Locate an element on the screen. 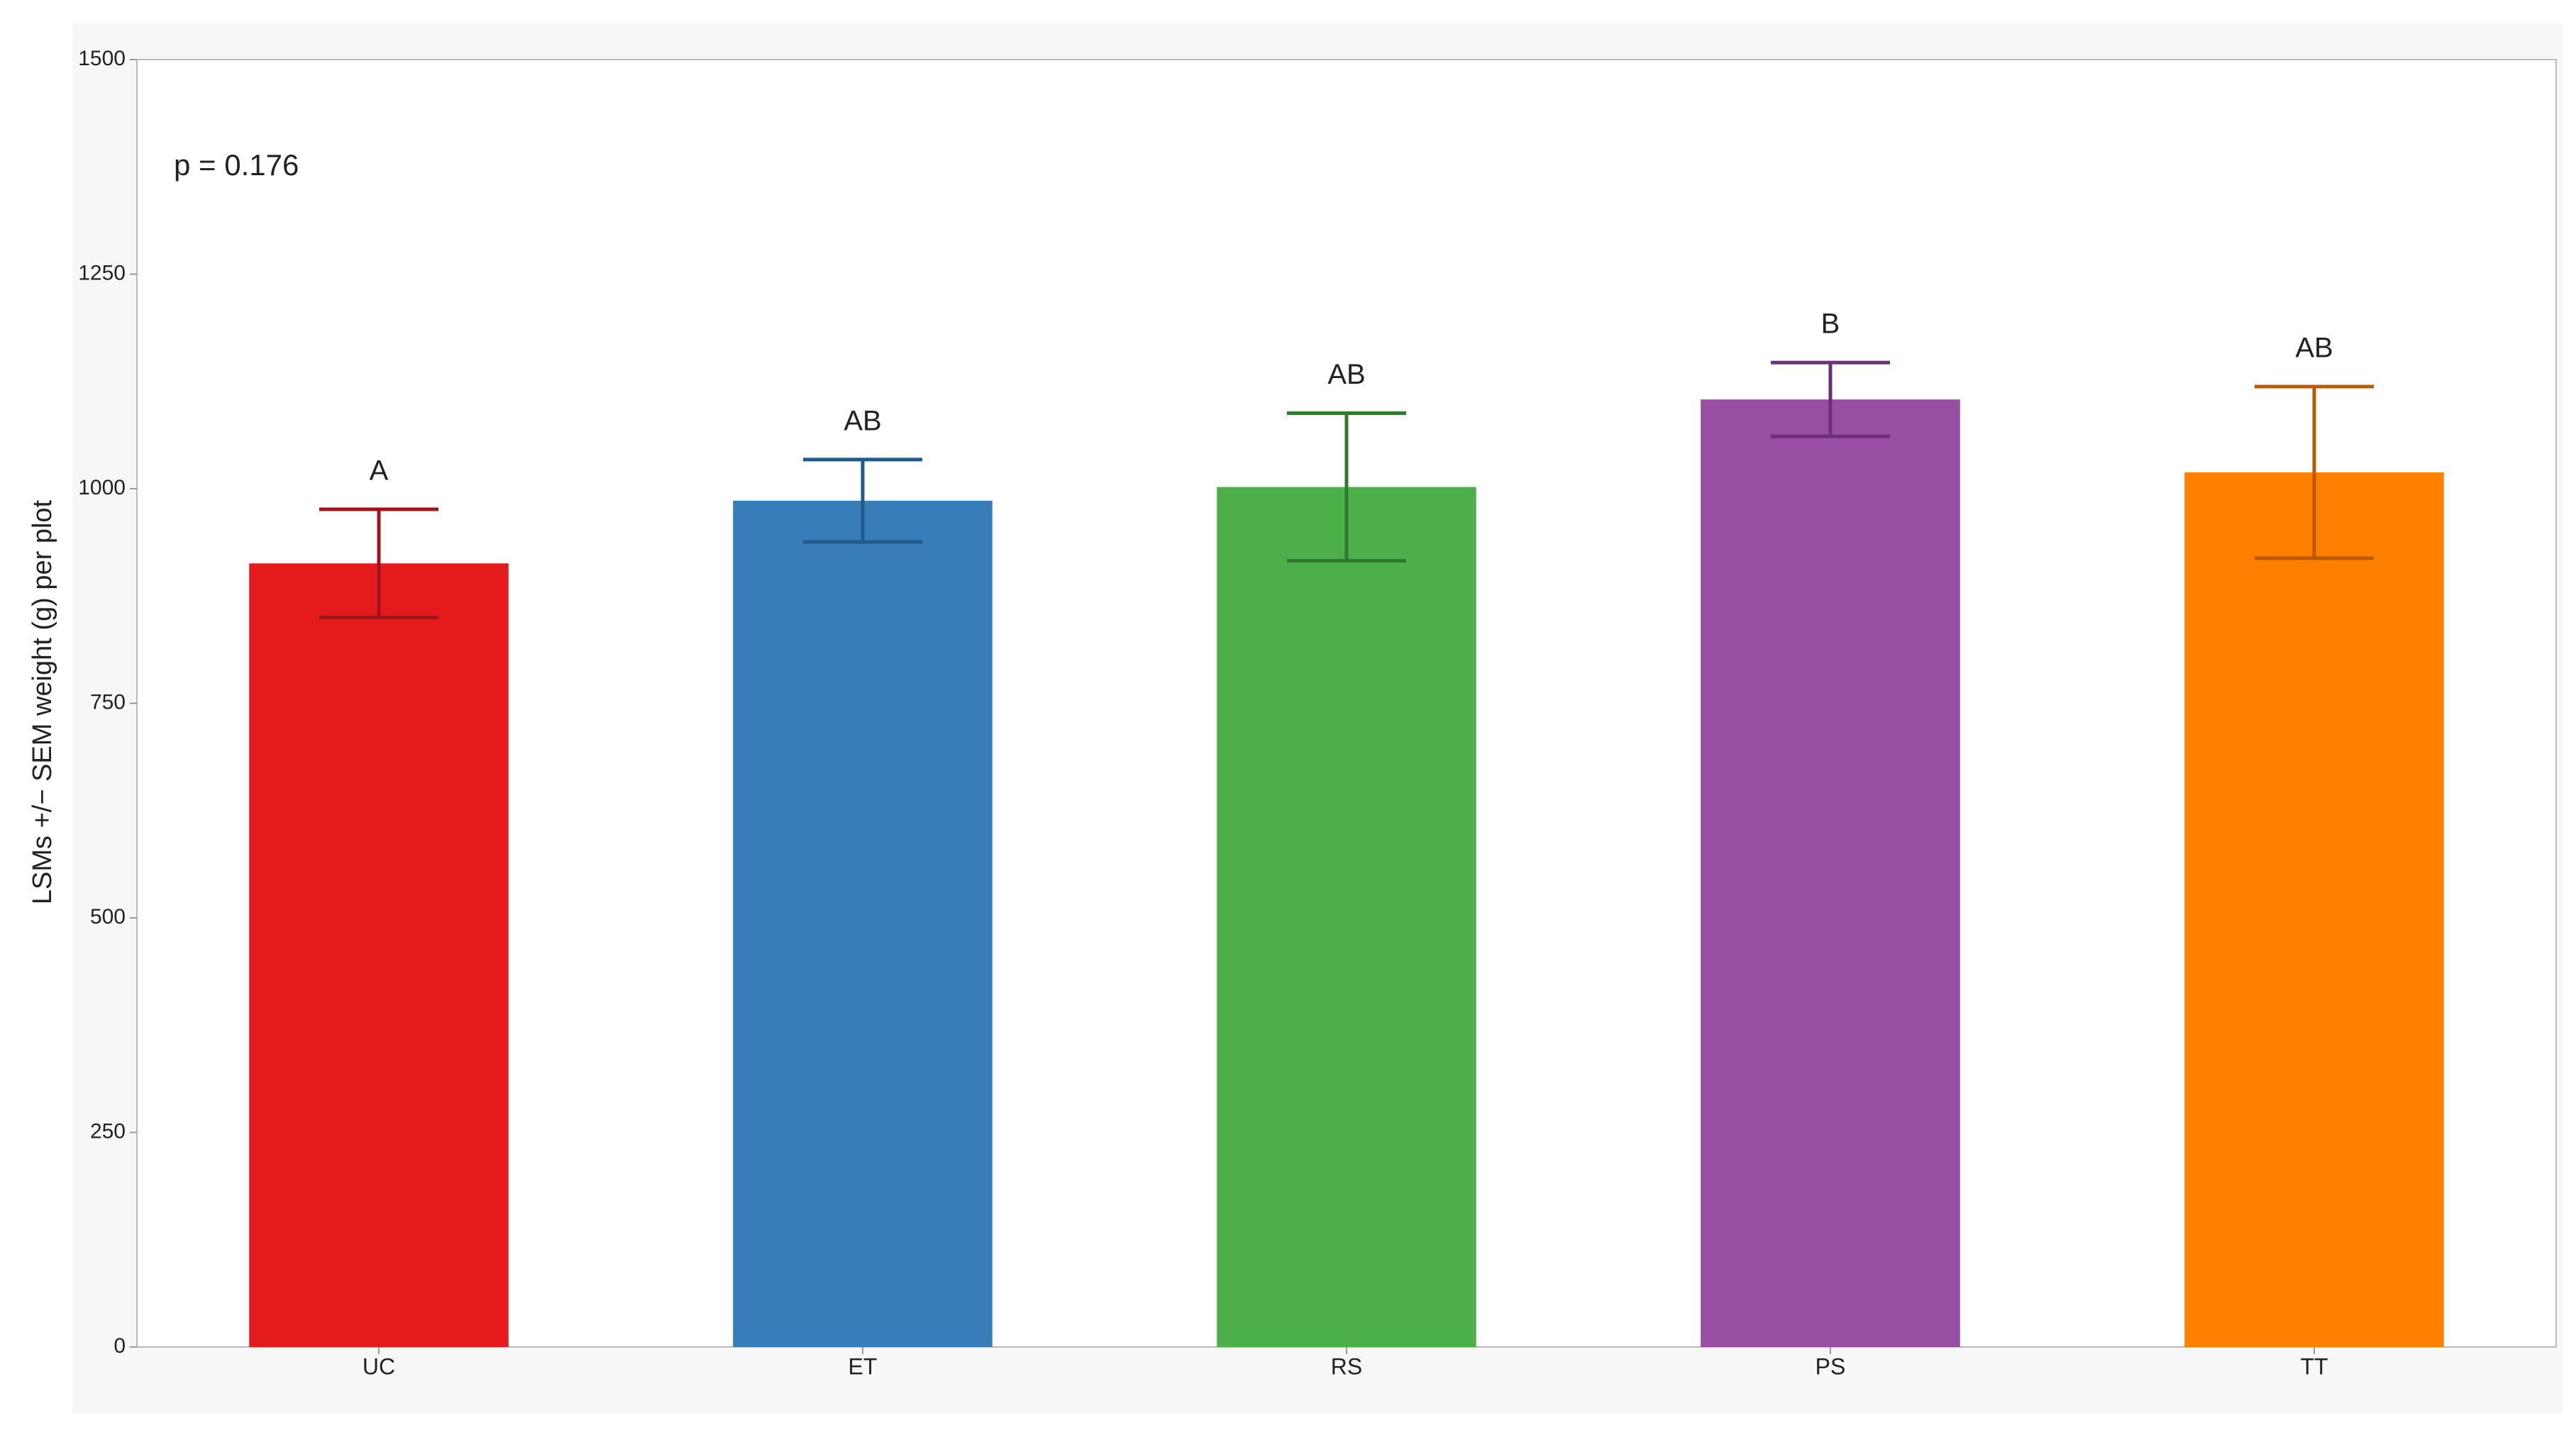 The width and height of the screenshot is (2576, 1430). x-tick-label: PS is located at coordinates (1830, 1366).